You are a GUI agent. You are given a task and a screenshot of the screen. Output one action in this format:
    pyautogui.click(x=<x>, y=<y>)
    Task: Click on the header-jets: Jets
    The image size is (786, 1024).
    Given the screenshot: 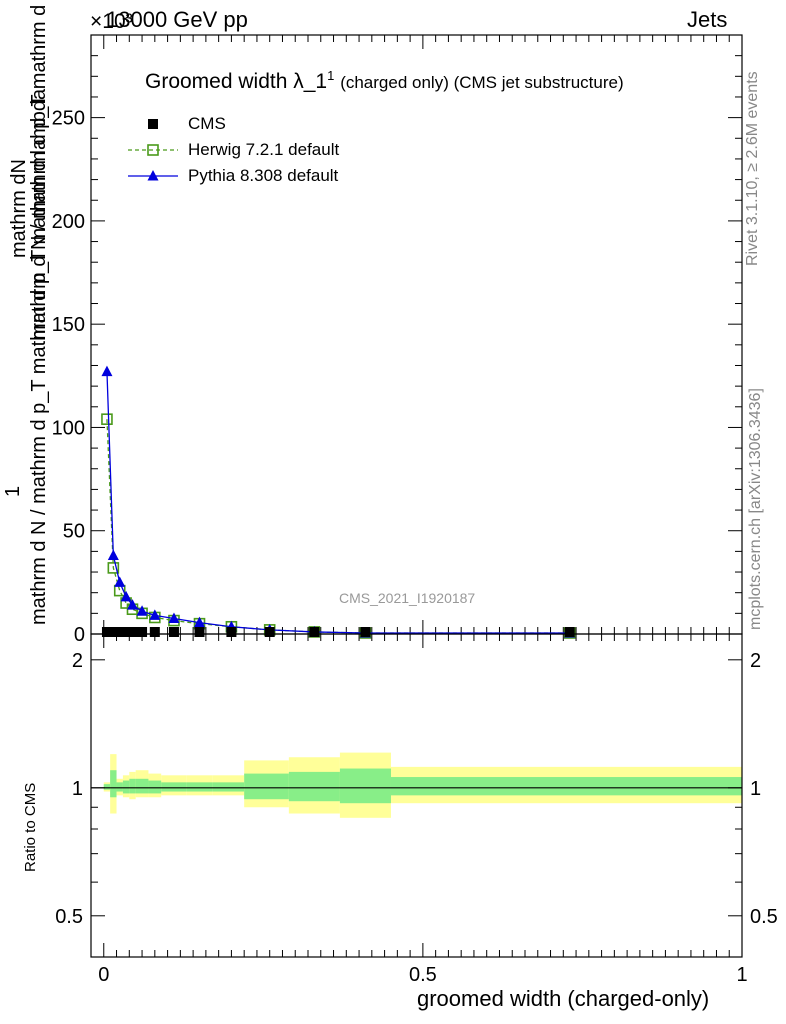 What is the action you would take?
    pyautogui.click(x=707, y=19)
    